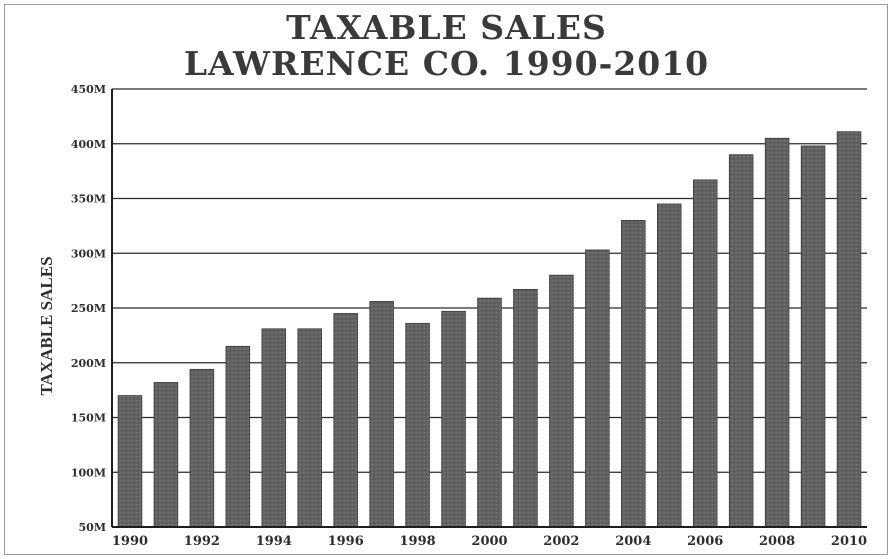 Image resolution: width=893 pixels, height=559 pixels. Describe the element at coordinates (88, 418) in the screenshot. I see `y-tick-label: 150M` at that location.